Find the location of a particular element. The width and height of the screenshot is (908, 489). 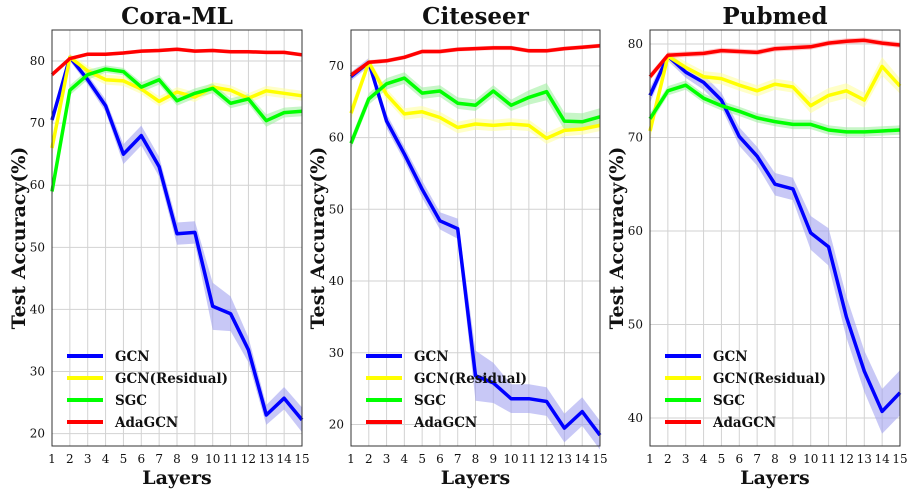

chart-title: Citeseer is located at coordinates (476, 16).